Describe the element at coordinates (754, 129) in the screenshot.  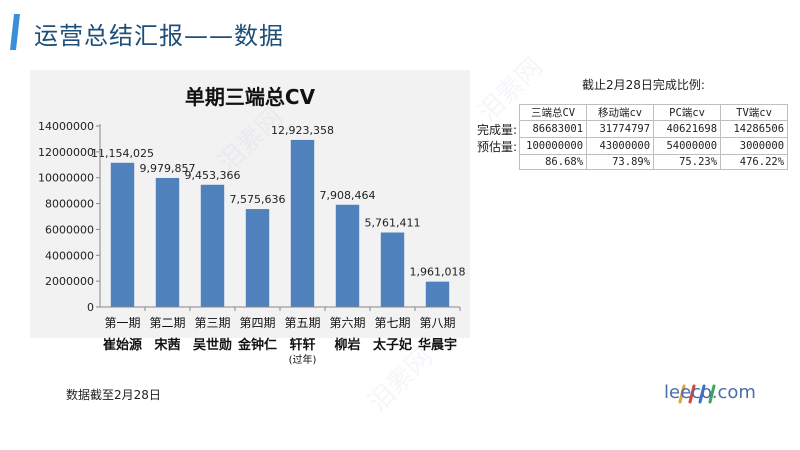
I see `table-cell: 14286506` at that location.